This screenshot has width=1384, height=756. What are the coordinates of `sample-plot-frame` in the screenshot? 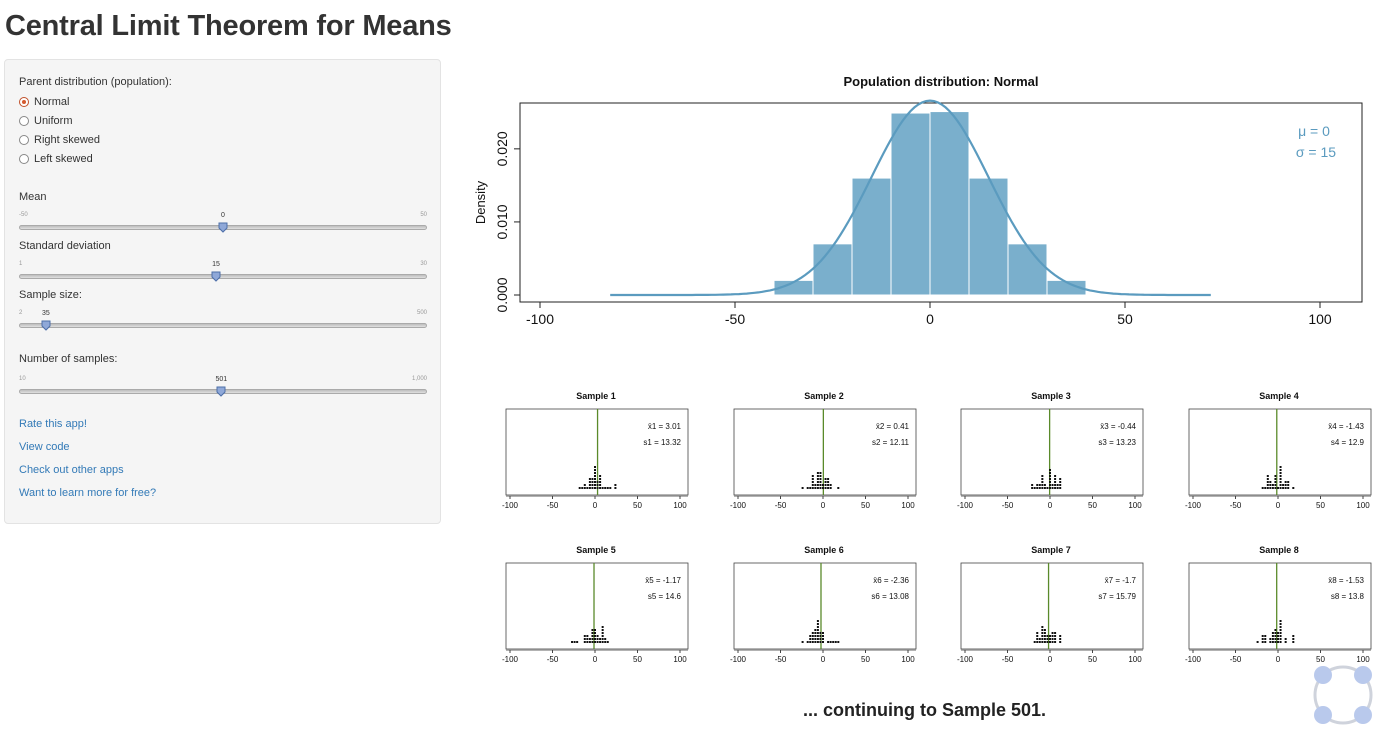 It's located at (597, 606).